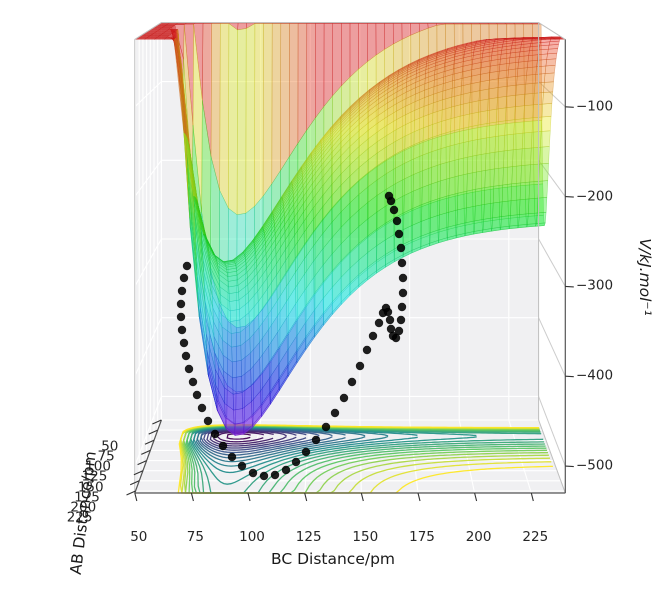  Describe the element at coordinates (79, 517) in the screenshot. I see `y-tick-label: 225` at that location.